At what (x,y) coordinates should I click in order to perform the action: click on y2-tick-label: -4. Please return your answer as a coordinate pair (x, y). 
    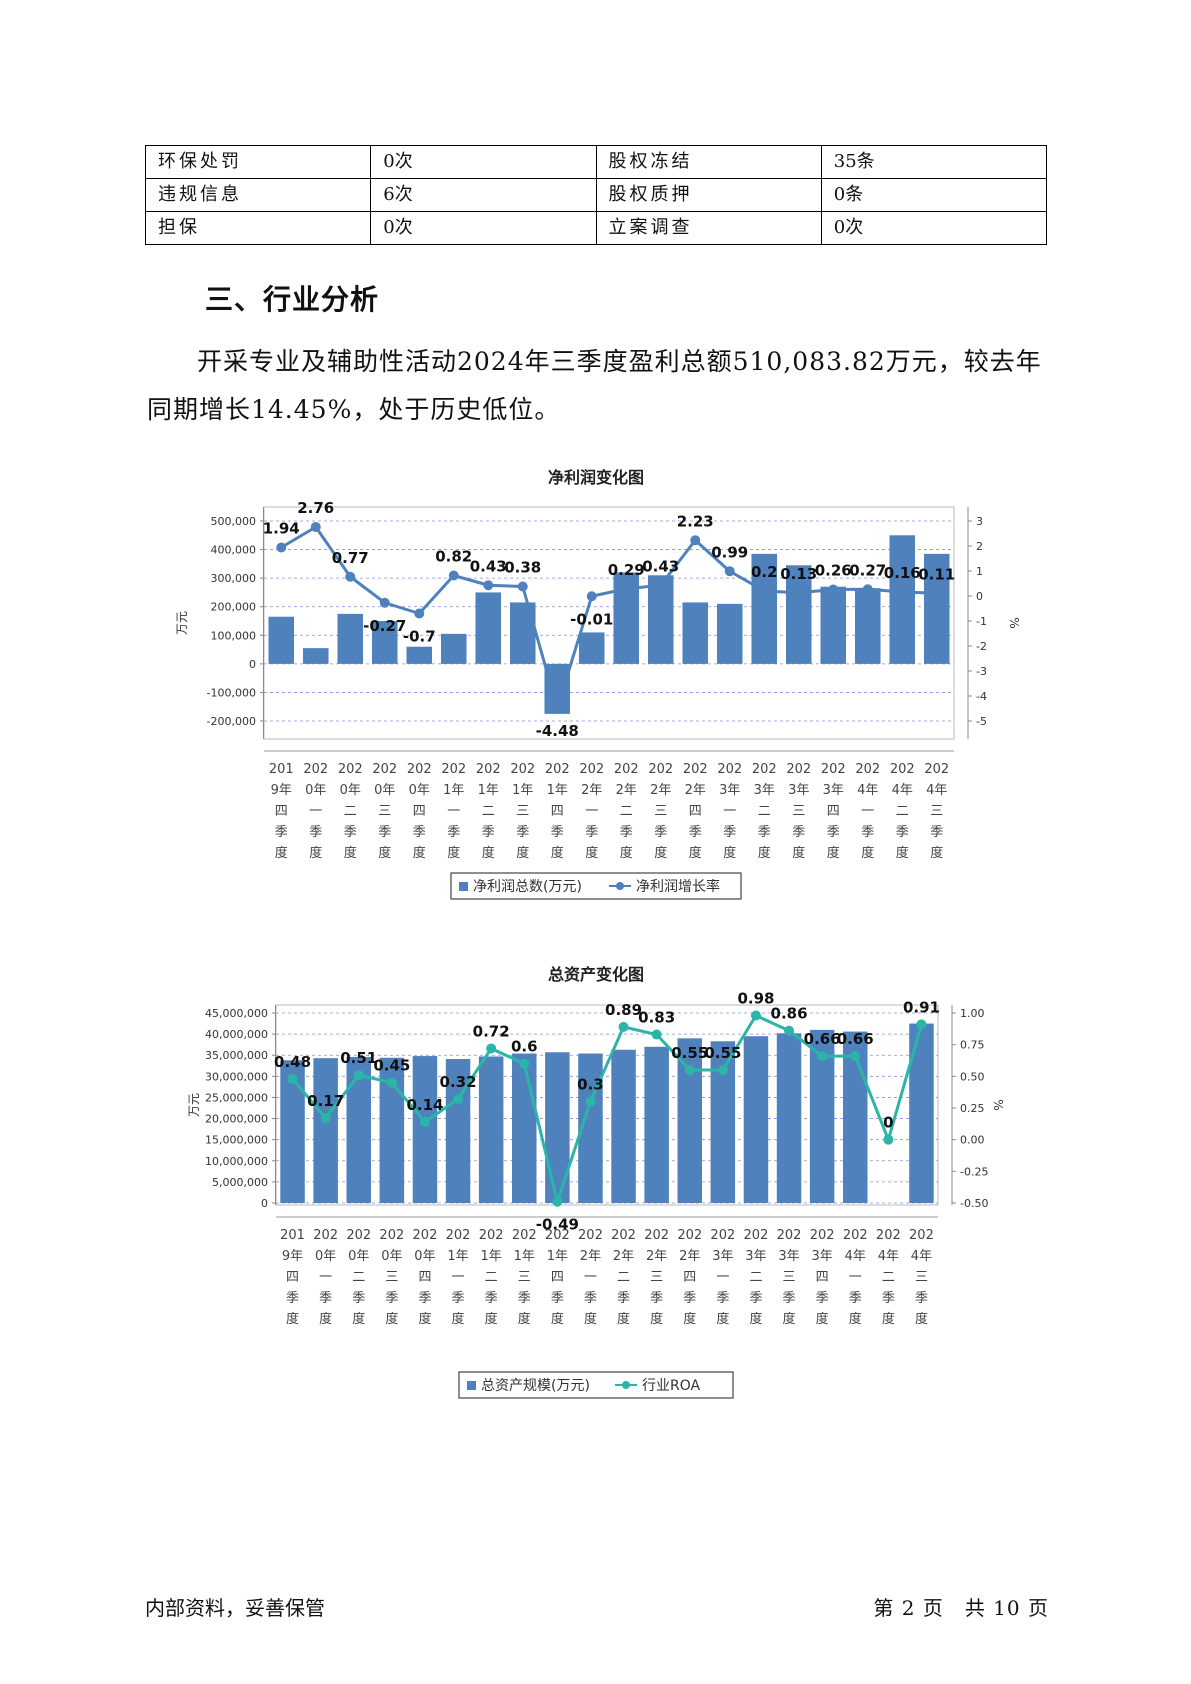
    Looking at the image, I should click on (981, 696).